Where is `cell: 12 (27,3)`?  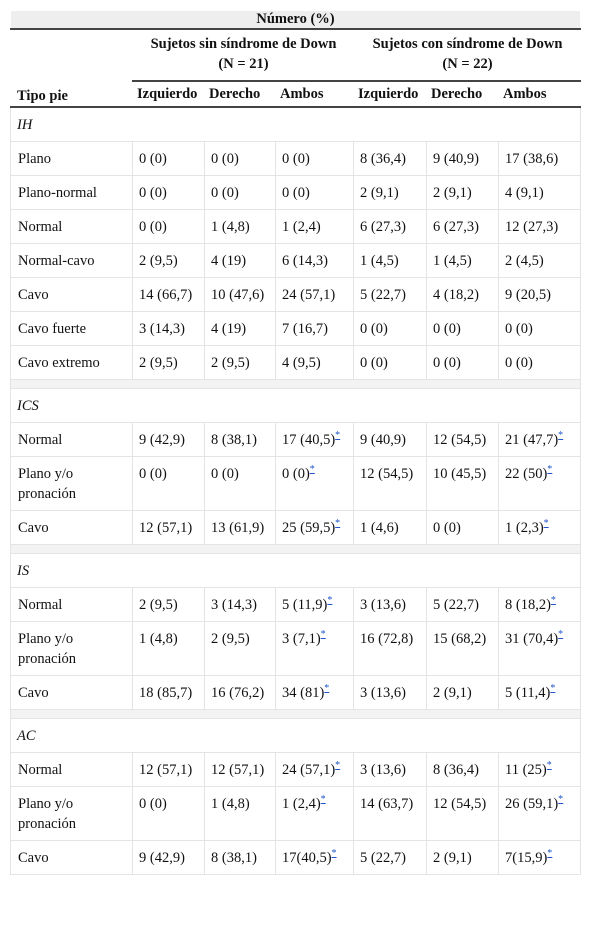 cell: 12 (27,3) is located at coordinates (539, 226).